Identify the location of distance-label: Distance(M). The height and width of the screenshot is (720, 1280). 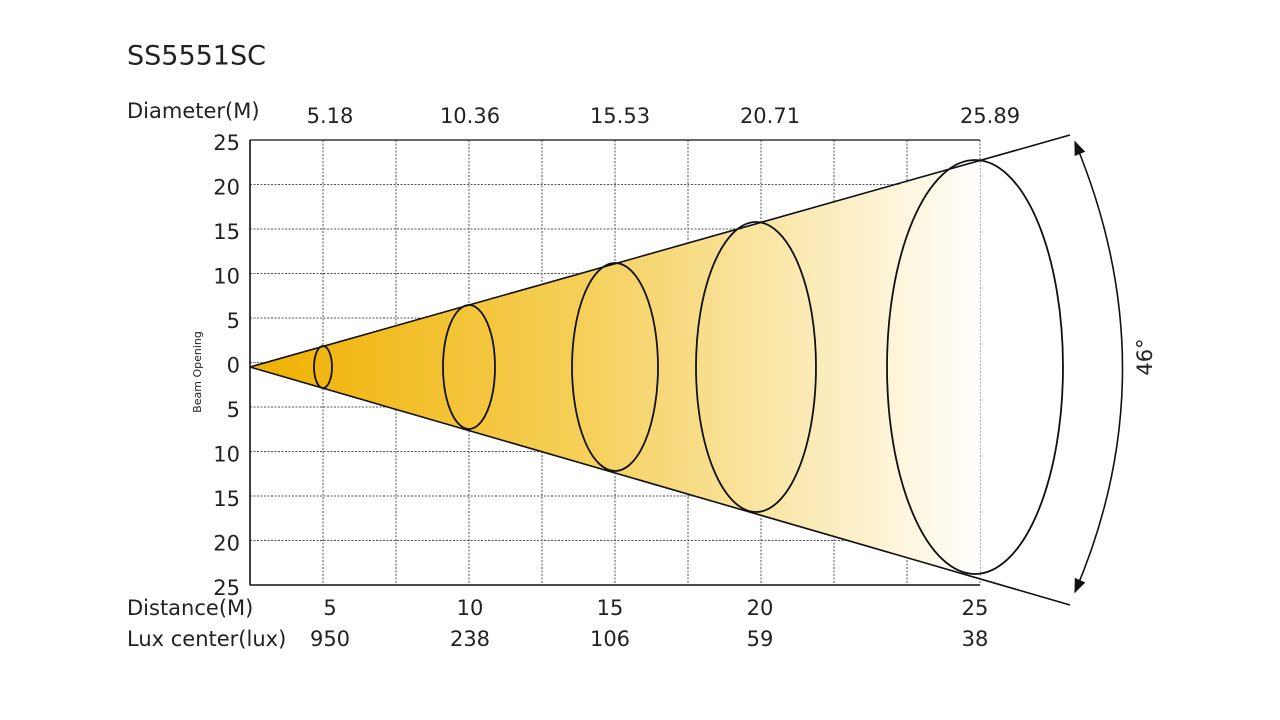
(190, 608).